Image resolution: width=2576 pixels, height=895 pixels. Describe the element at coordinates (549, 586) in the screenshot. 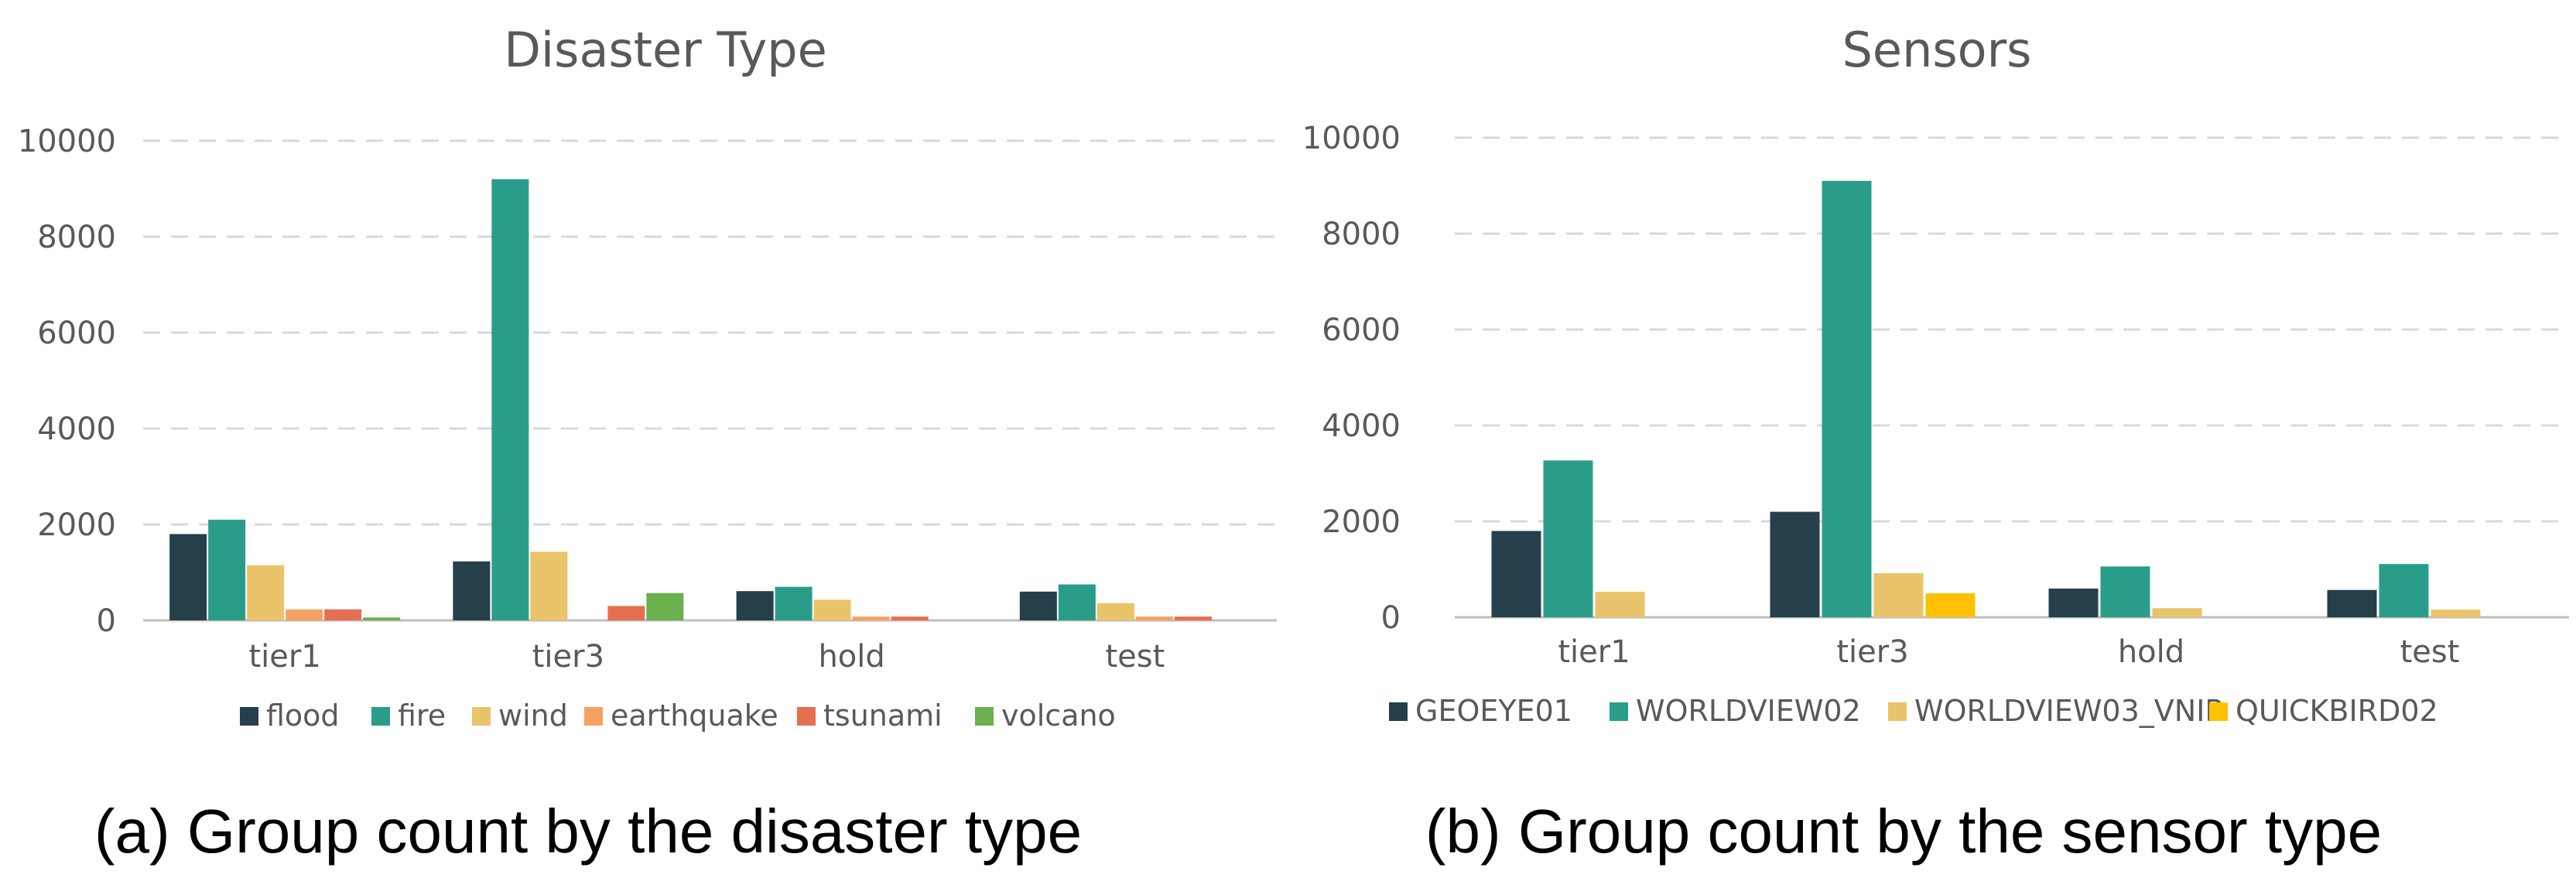

I see `bar-wind-tier3` at that location.